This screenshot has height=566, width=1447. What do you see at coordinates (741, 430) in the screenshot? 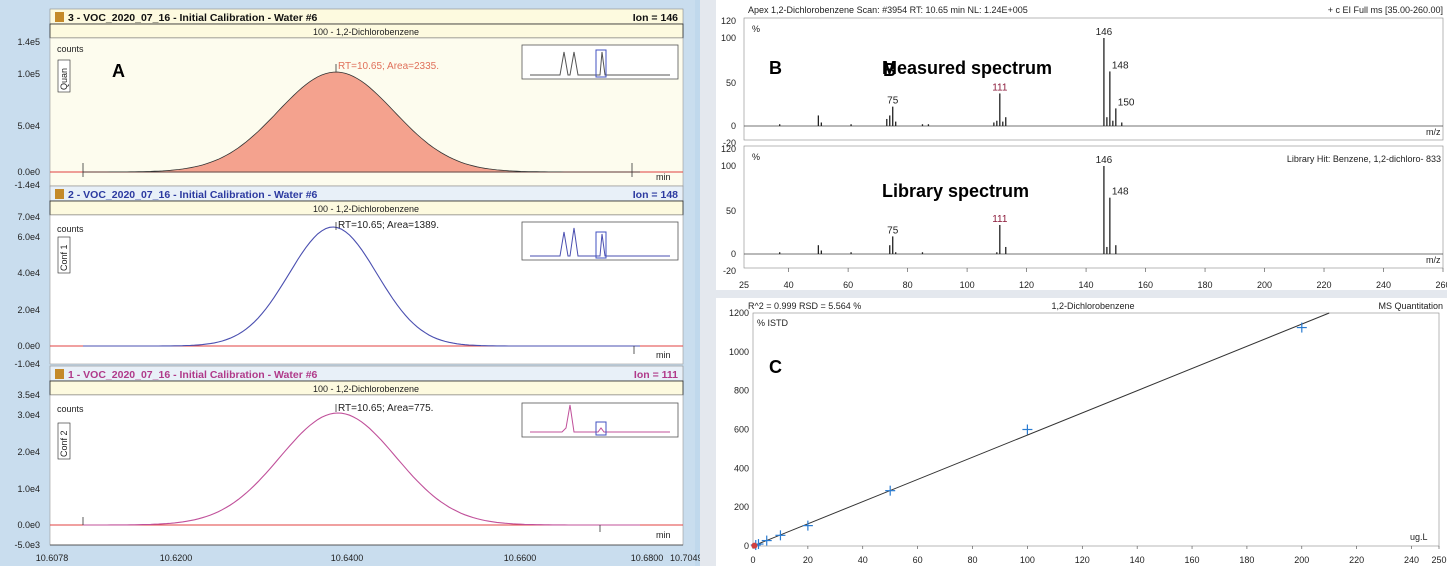
I see `y-tick: 600` at bounding box center [741, 430].